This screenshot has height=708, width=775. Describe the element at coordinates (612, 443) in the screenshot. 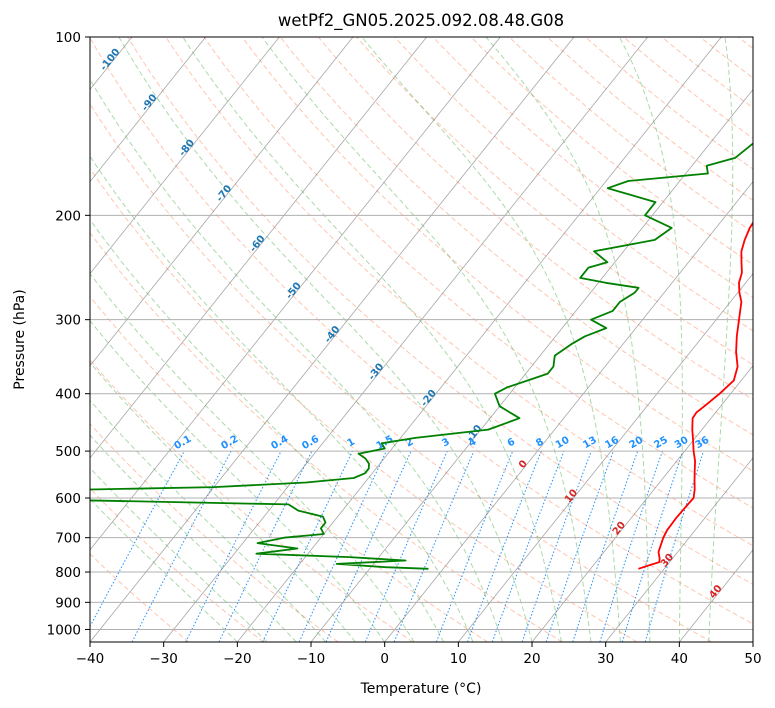

I see `mixing-ratio-label: 16` at that location.